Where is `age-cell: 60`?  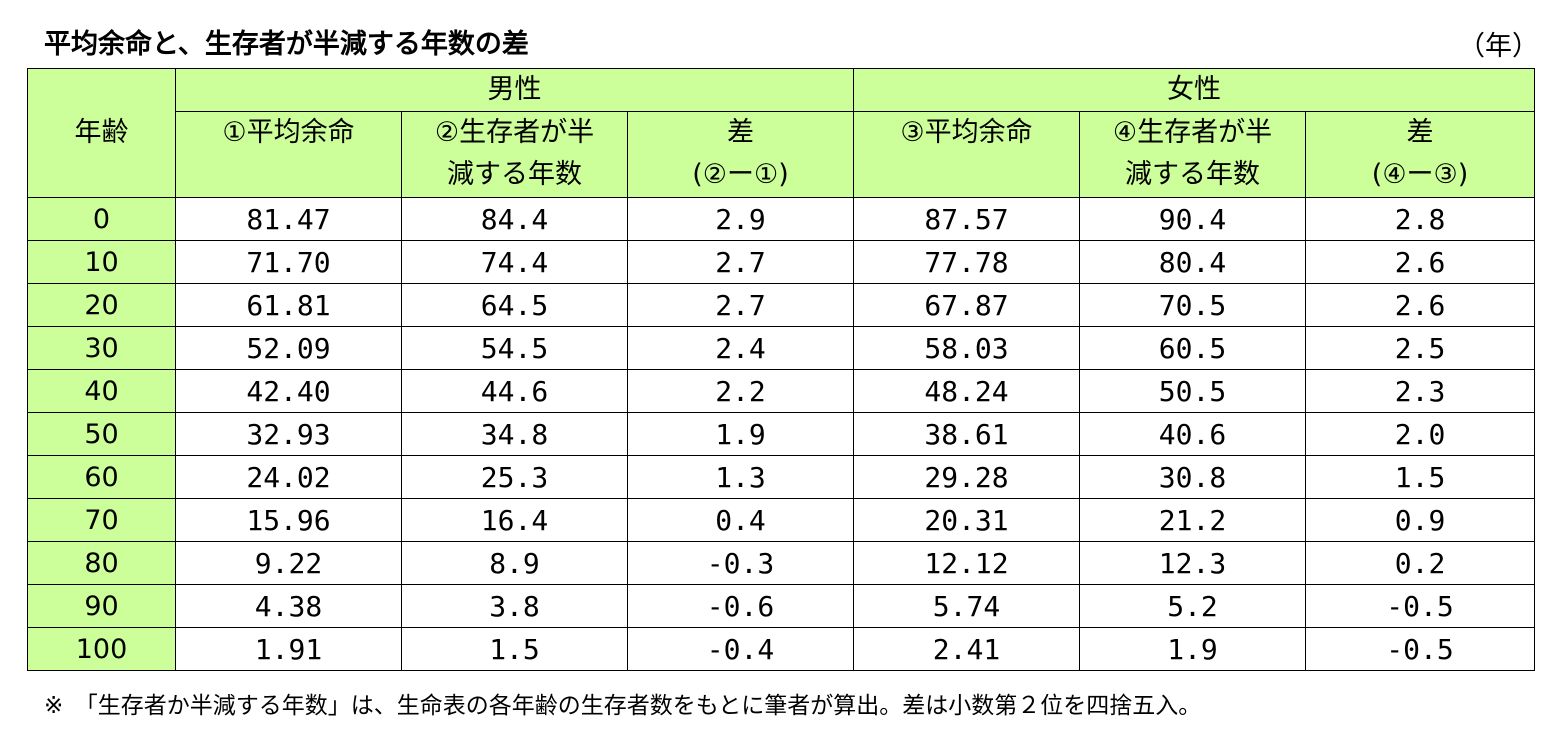
age-cell: 60 is located at coordinates (101, 477).